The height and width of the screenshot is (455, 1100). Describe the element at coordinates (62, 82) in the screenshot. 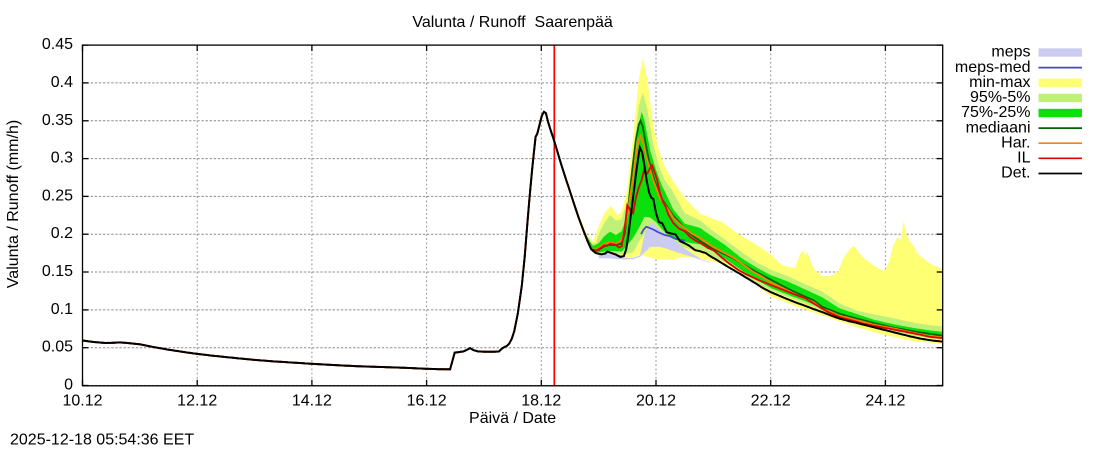

I see `svg-text: 0.4` at that location.